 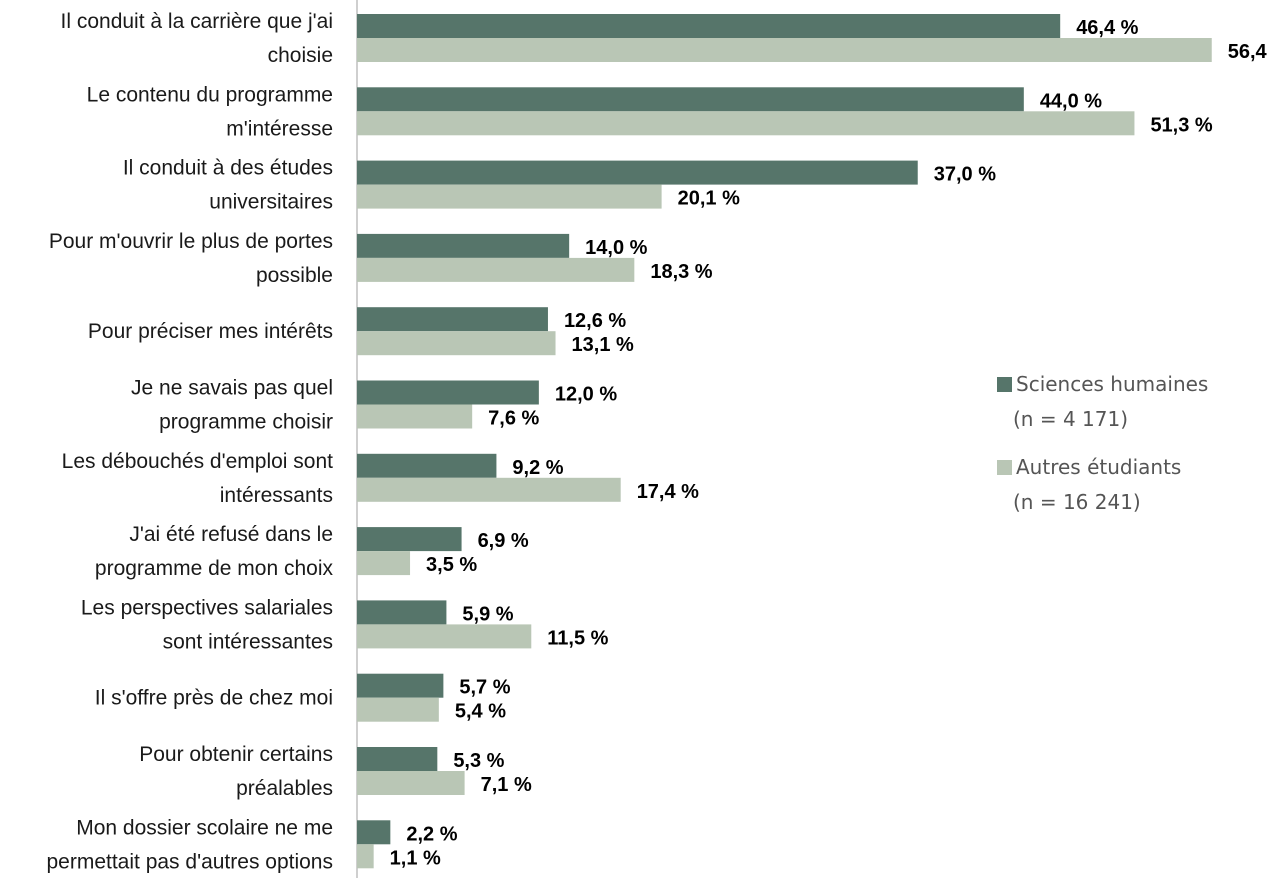 I want to click on category-label-line: intéressants, so click(x=276, y=495).